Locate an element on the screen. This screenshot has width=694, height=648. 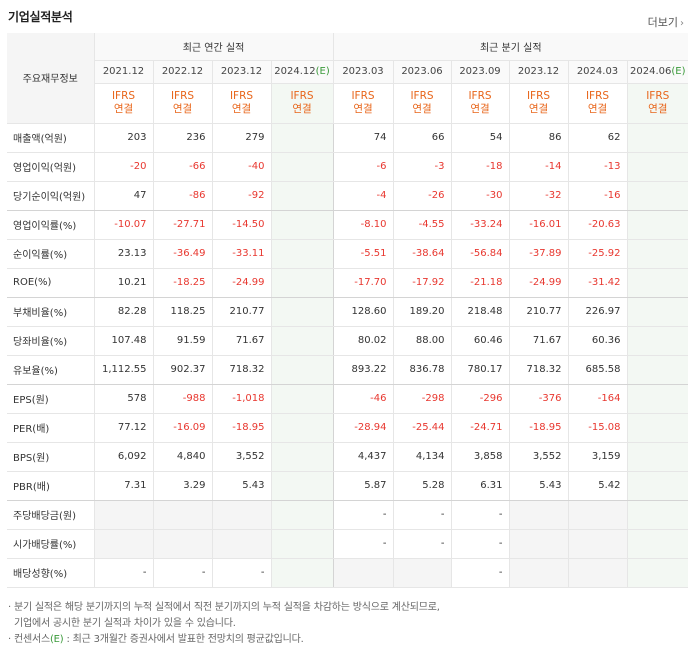
table-cell: 685.58 is located at coordinates (598, 370).